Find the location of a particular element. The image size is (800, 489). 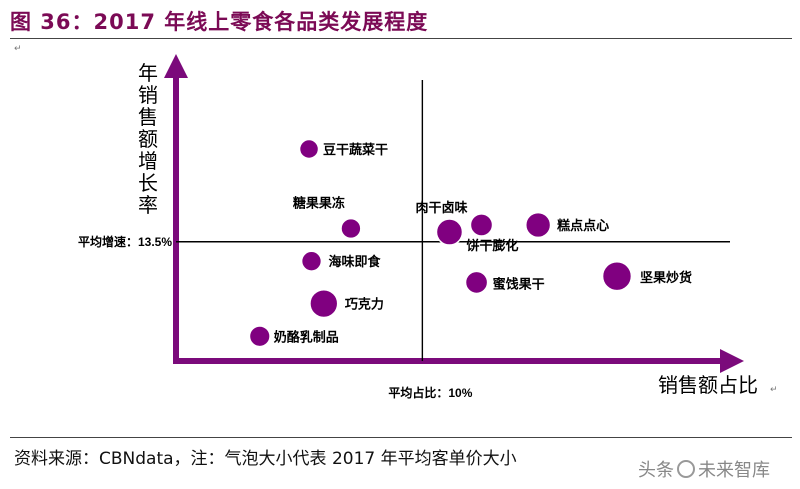

figure-title: 图 36：2017 年线上零食各品类发展程度 is located at coordinates (219, 22).